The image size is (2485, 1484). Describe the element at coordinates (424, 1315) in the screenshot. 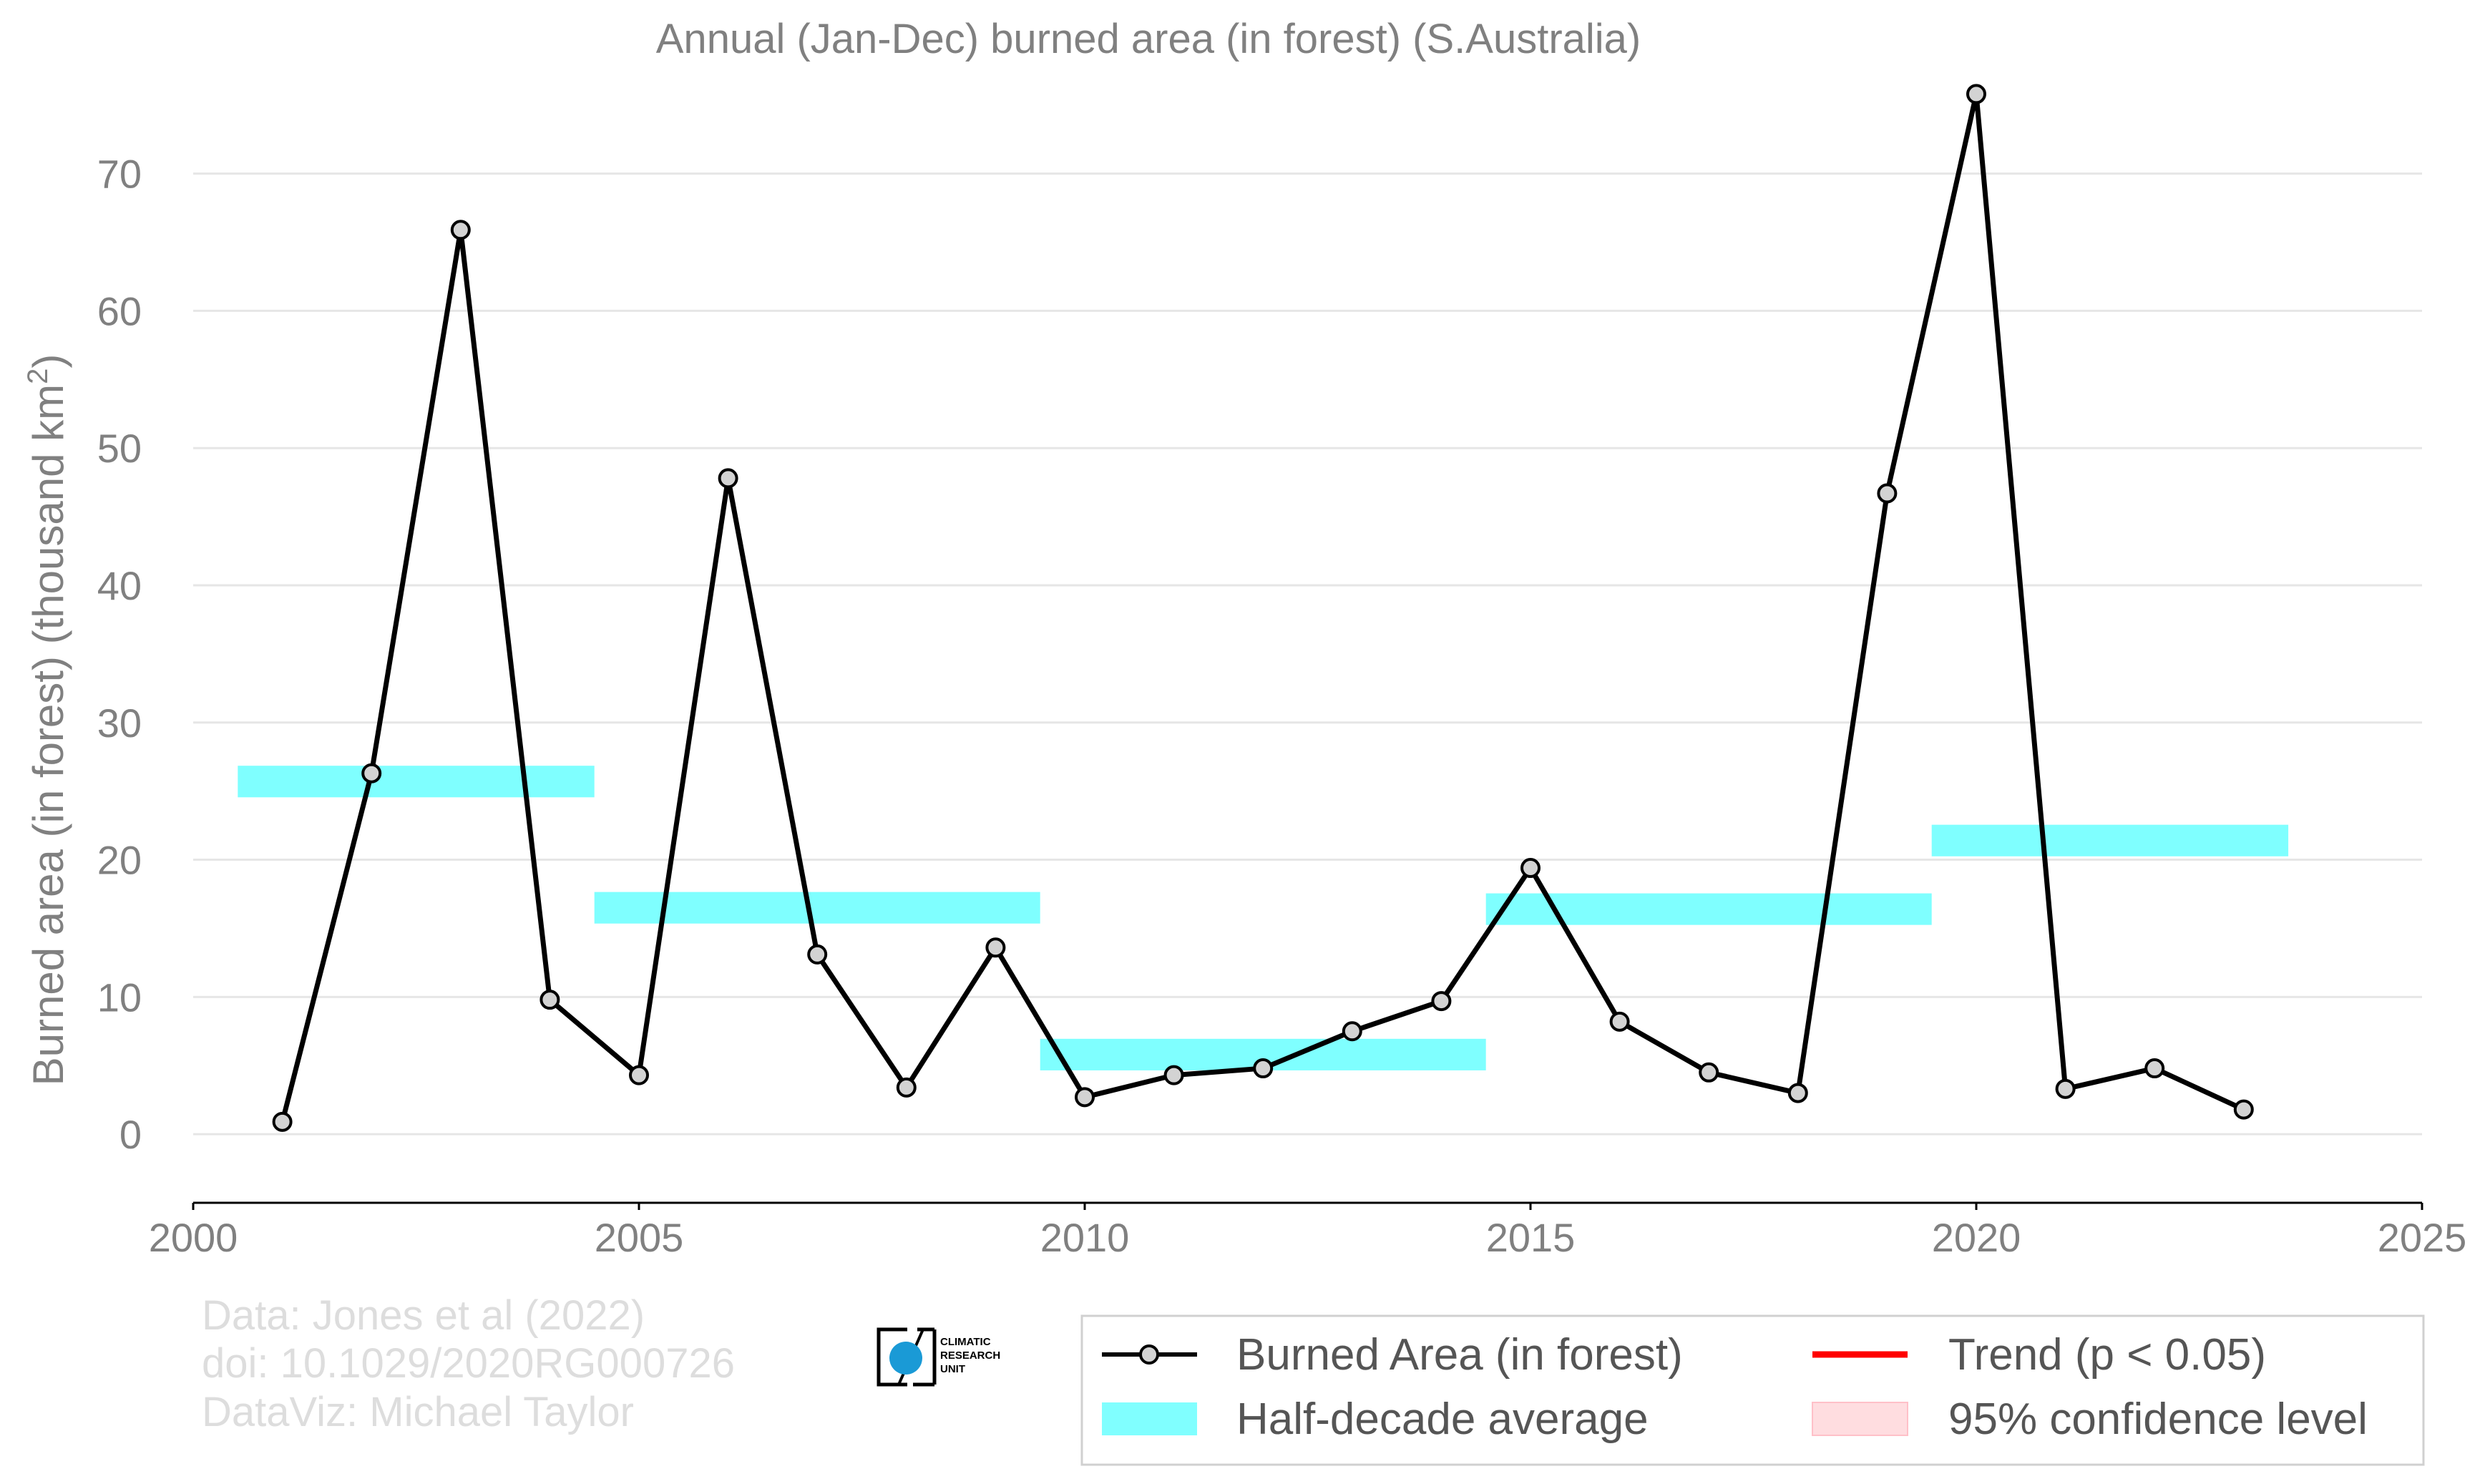

I see `credit-data-source: Data: Jones et al (2022)` at that location.